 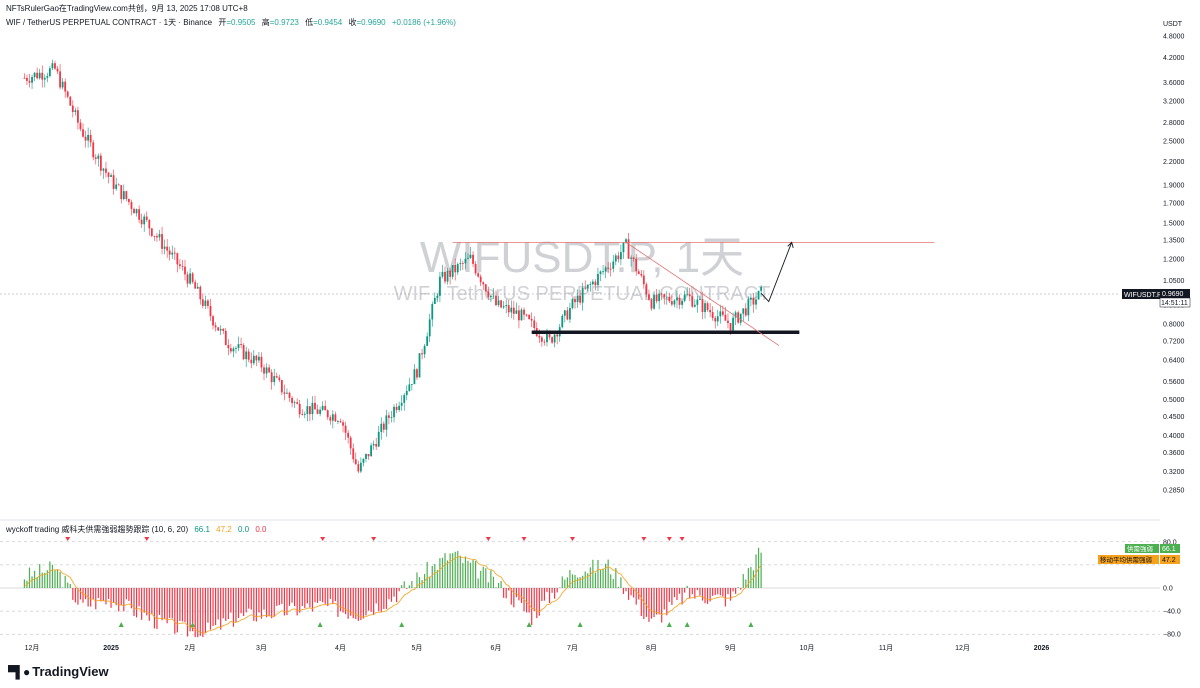 What do you see at coordinates (417, 648) in the screenshot?
I see `time-tick-label: 5月` at bounding box center [417, 648].